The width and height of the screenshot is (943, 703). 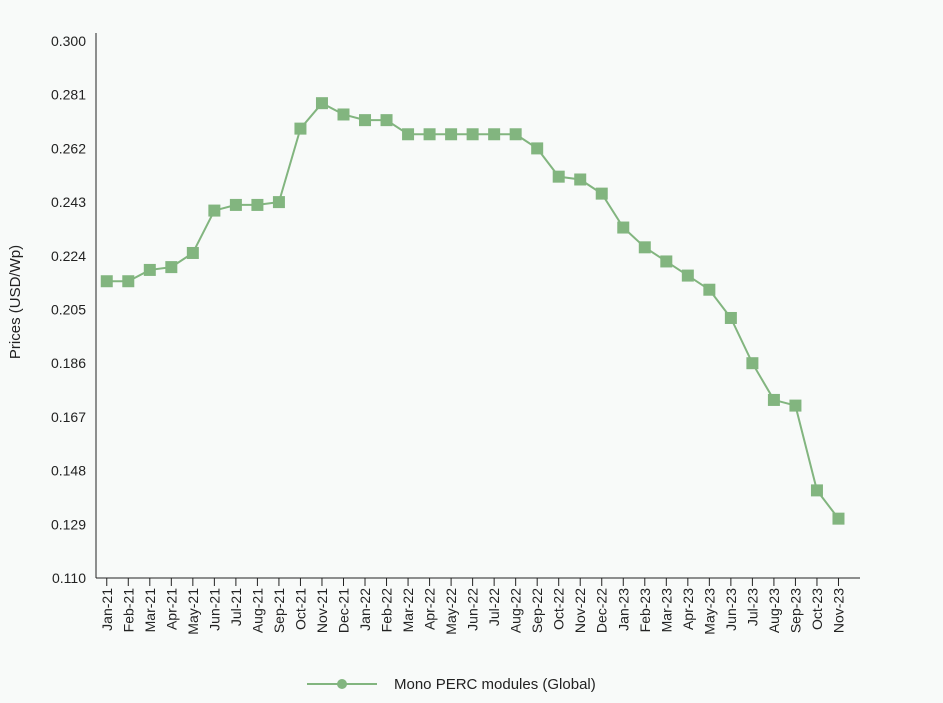 What do you see at coordinates (68, 417) in the screenshot?
I see `y-tick-label: 0.167` at bounding box center [68, 417].